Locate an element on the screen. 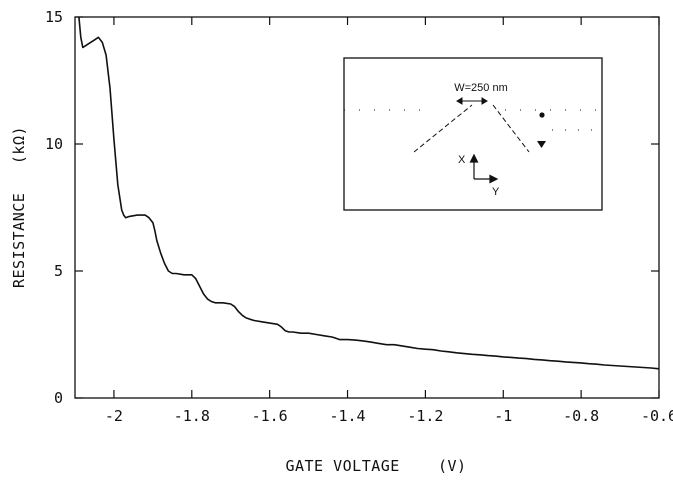  y-tick-label: 5 is located at coordinates (58, 271).